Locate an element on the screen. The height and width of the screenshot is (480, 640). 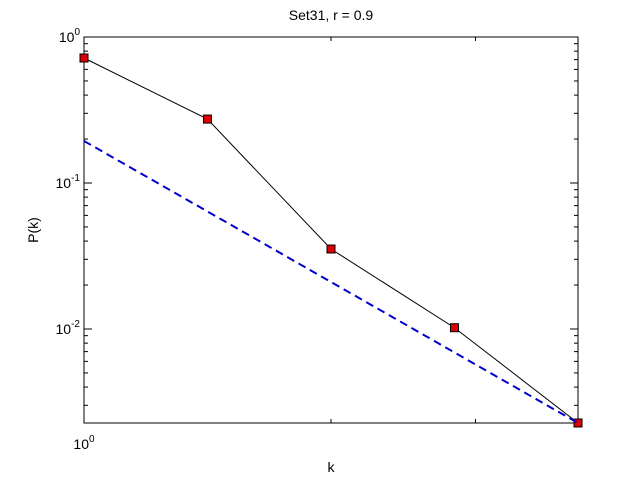
y-axis-label: P(k) is located at coordinates (33, 230).